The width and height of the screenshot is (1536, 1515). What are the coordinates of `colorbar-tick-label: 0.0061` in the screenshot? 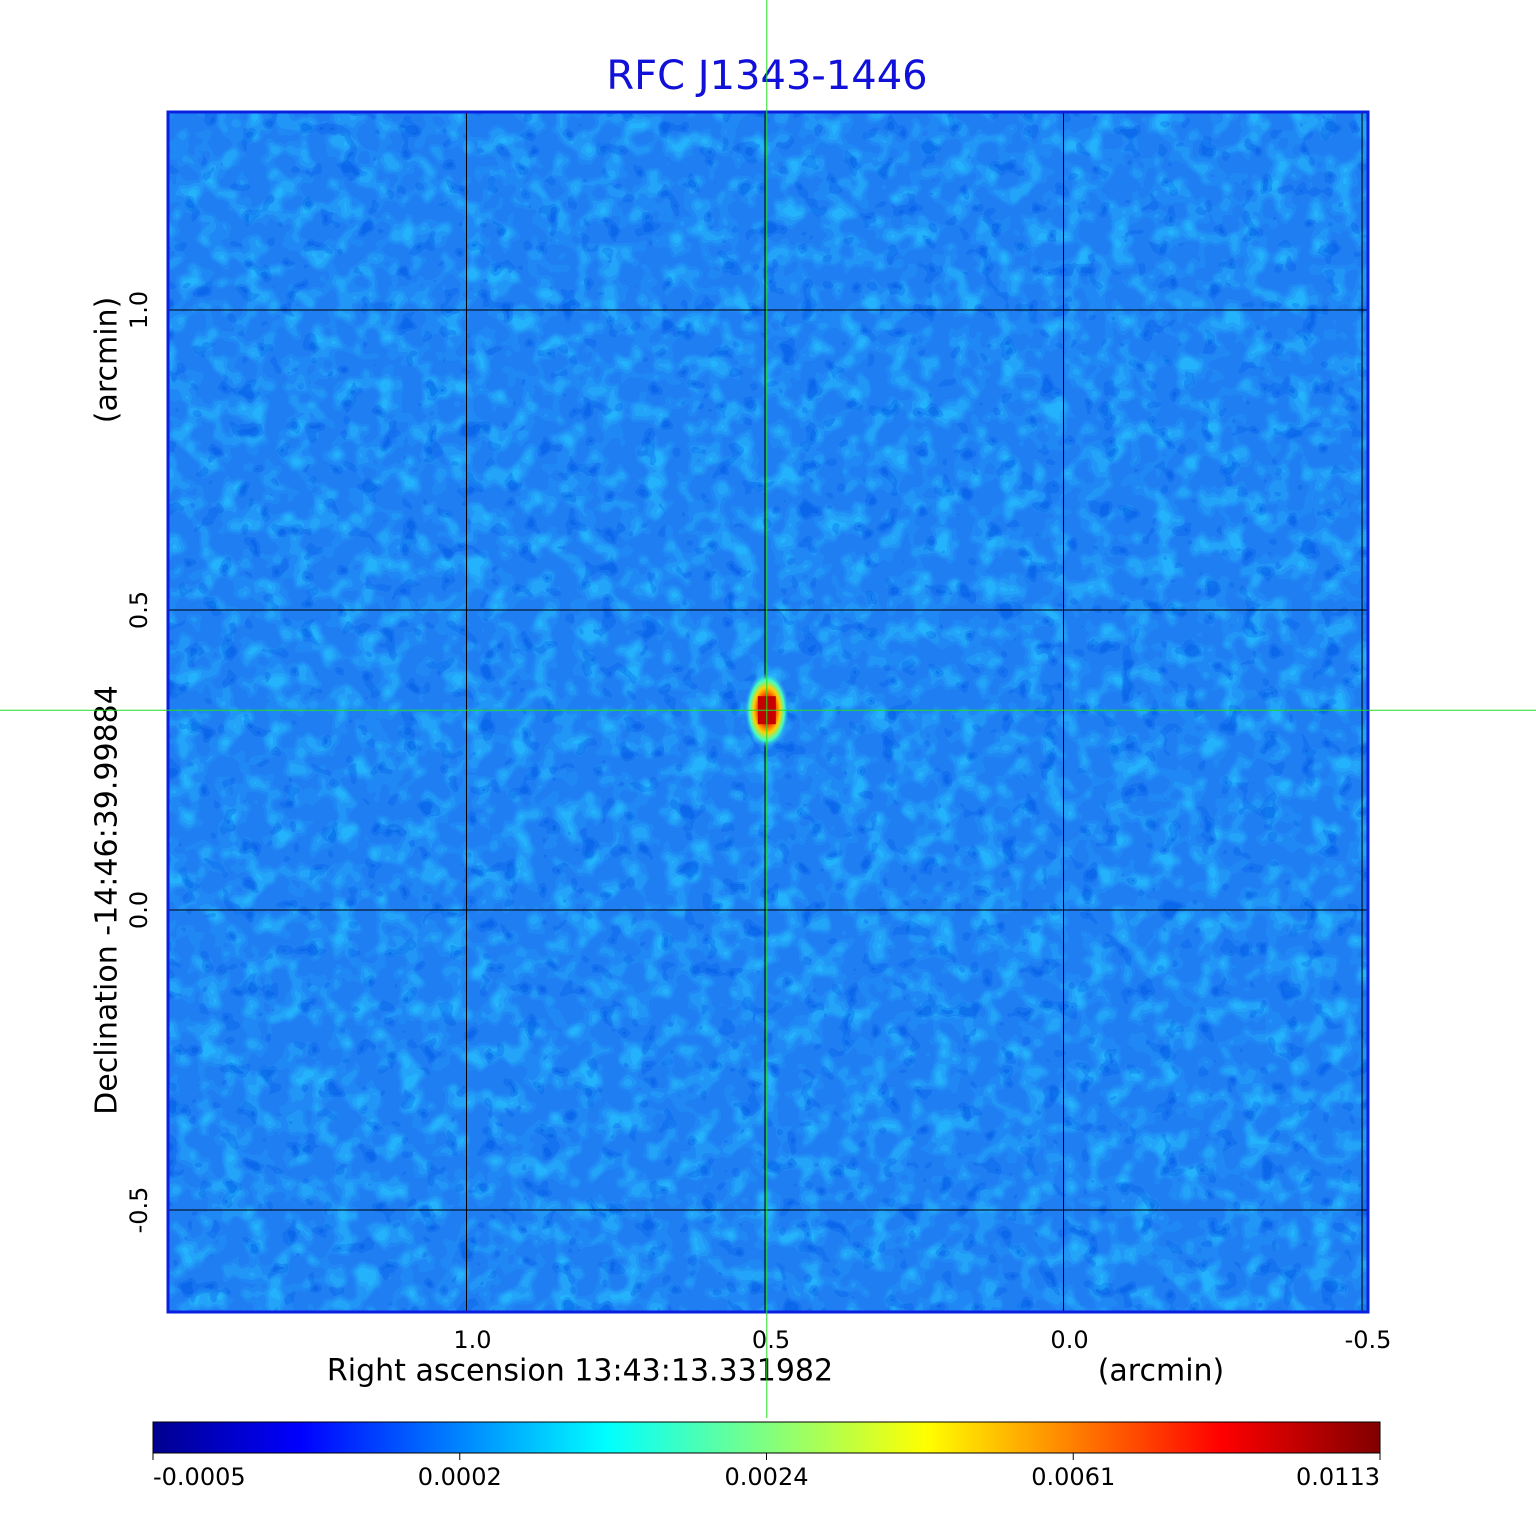 It's located at (1073, 1477).